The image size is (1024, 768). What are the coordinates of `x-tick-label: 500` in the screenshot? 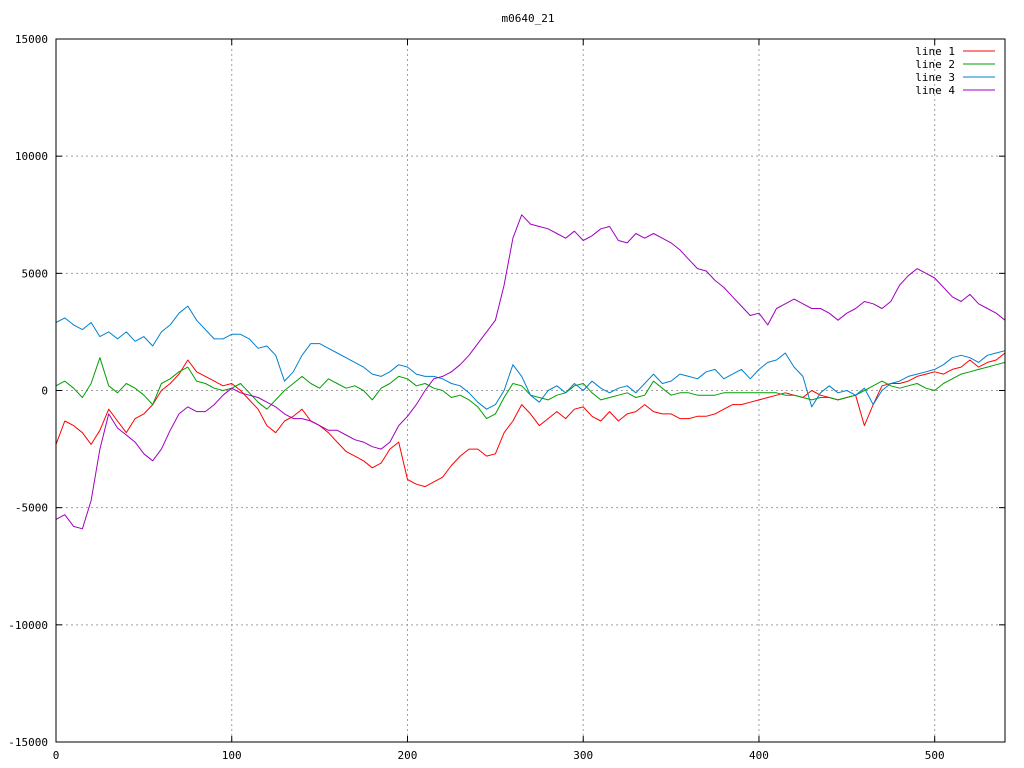 It's located at (935, 755).